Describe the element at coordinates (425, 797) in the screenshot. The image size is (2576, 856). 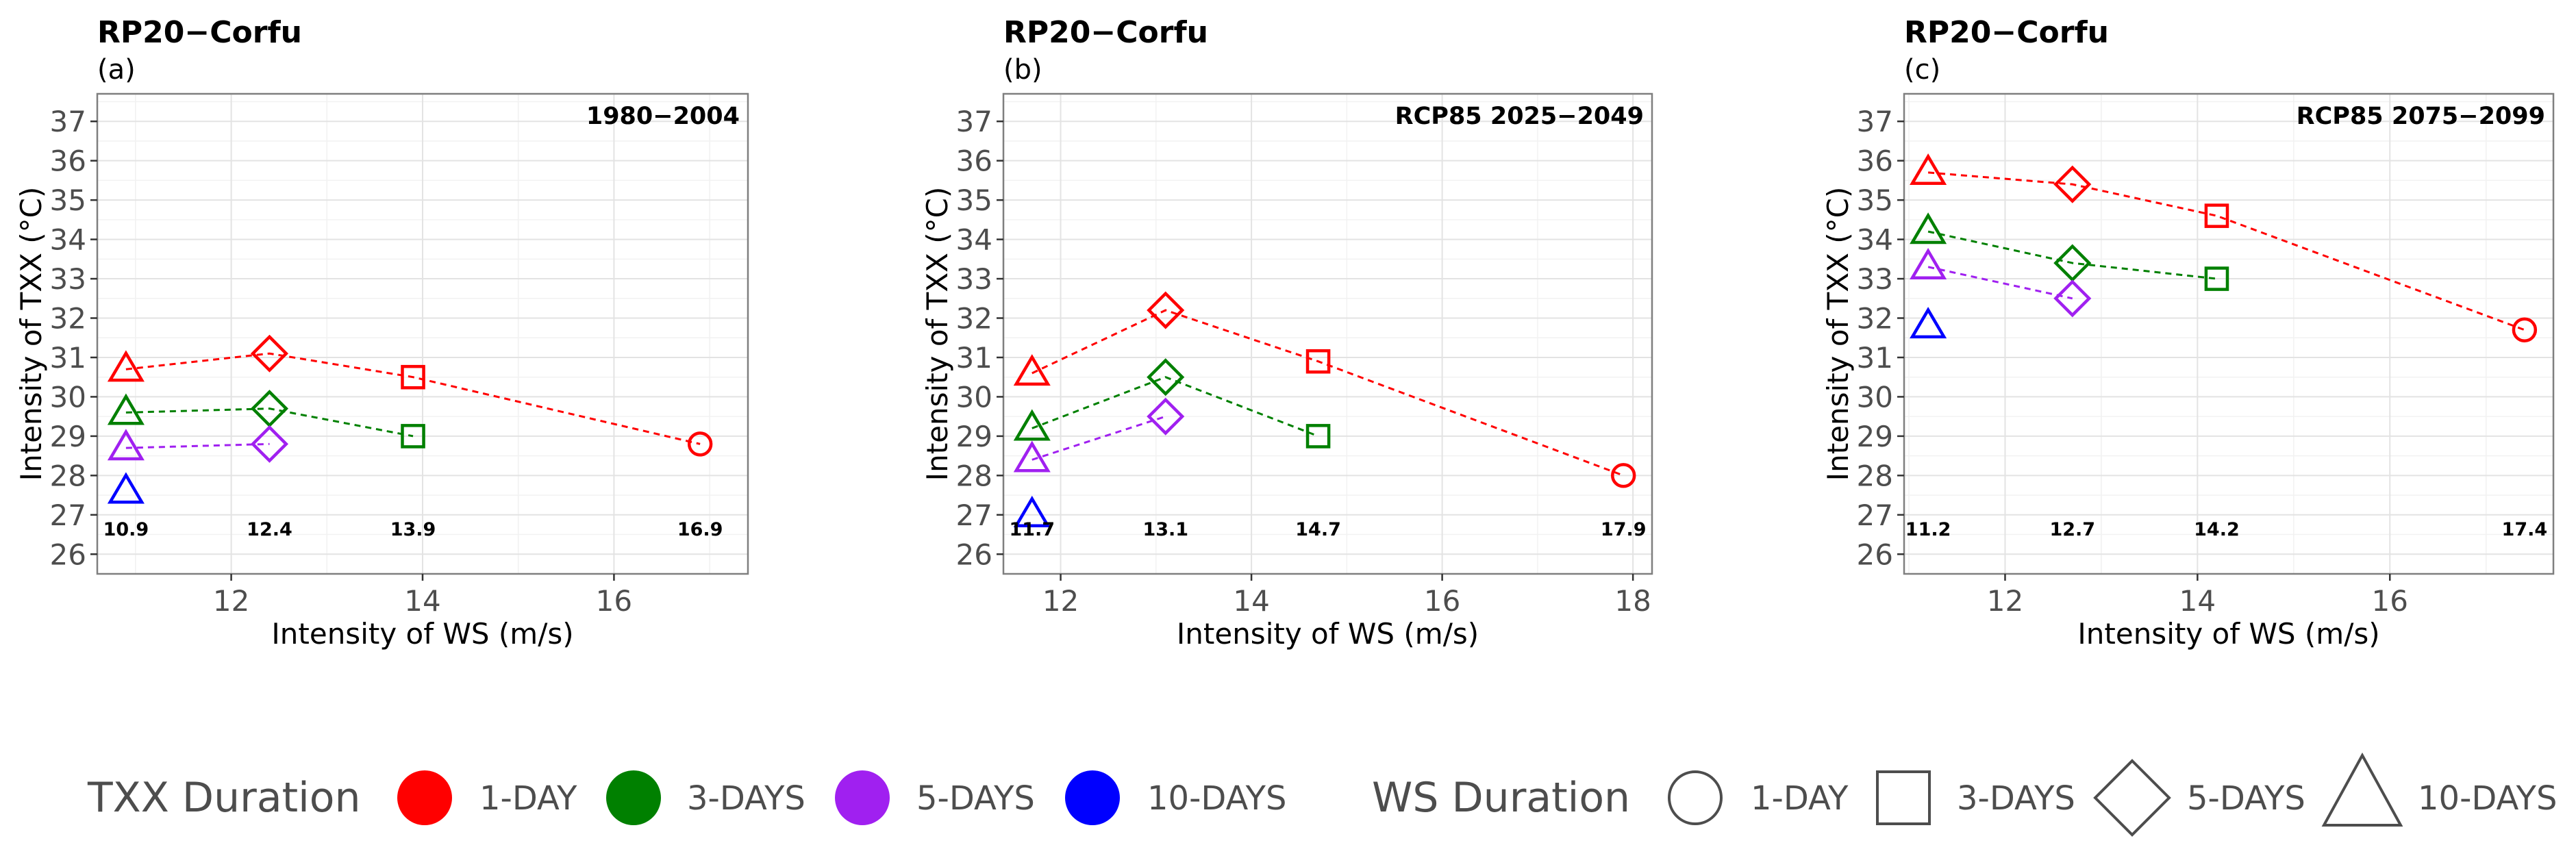
I see `legend-txx-swatch-1-day` at that location.